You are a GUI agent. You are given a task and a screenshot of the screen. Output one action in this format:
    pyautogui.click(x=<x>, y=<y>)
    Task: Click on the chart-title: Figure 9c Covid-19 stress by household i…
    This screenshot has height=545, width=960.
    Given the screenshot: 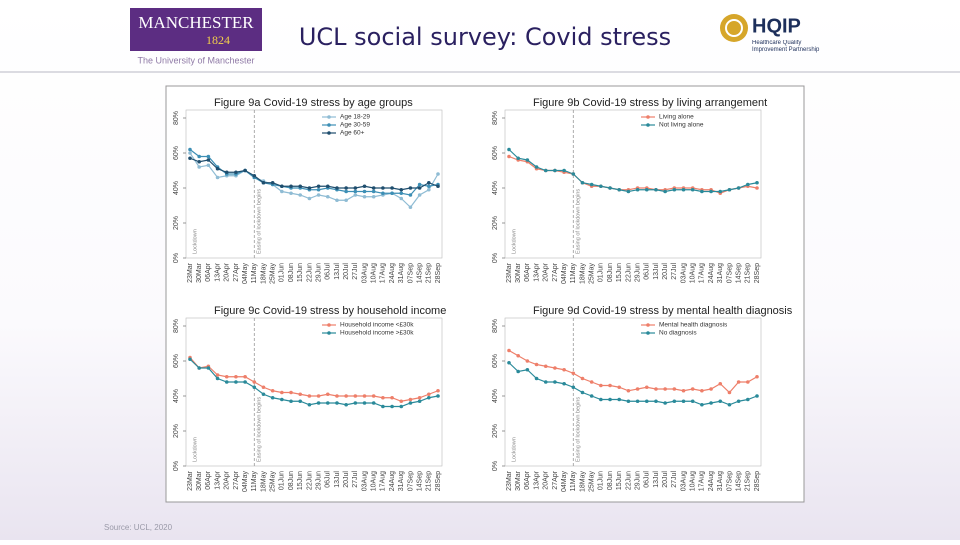 What is the action you would take?
    pyautogui.click(x=330, y=311)
    